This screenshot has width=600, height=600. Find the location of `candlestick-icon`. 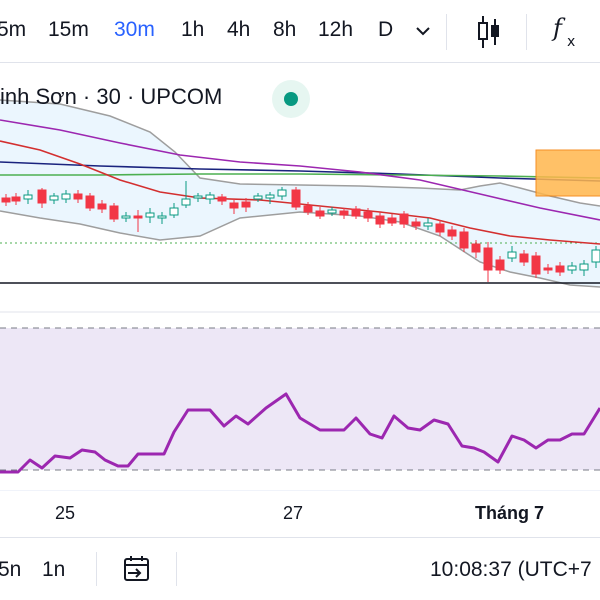

candlestick-icon is located at coordinates (489, 32).